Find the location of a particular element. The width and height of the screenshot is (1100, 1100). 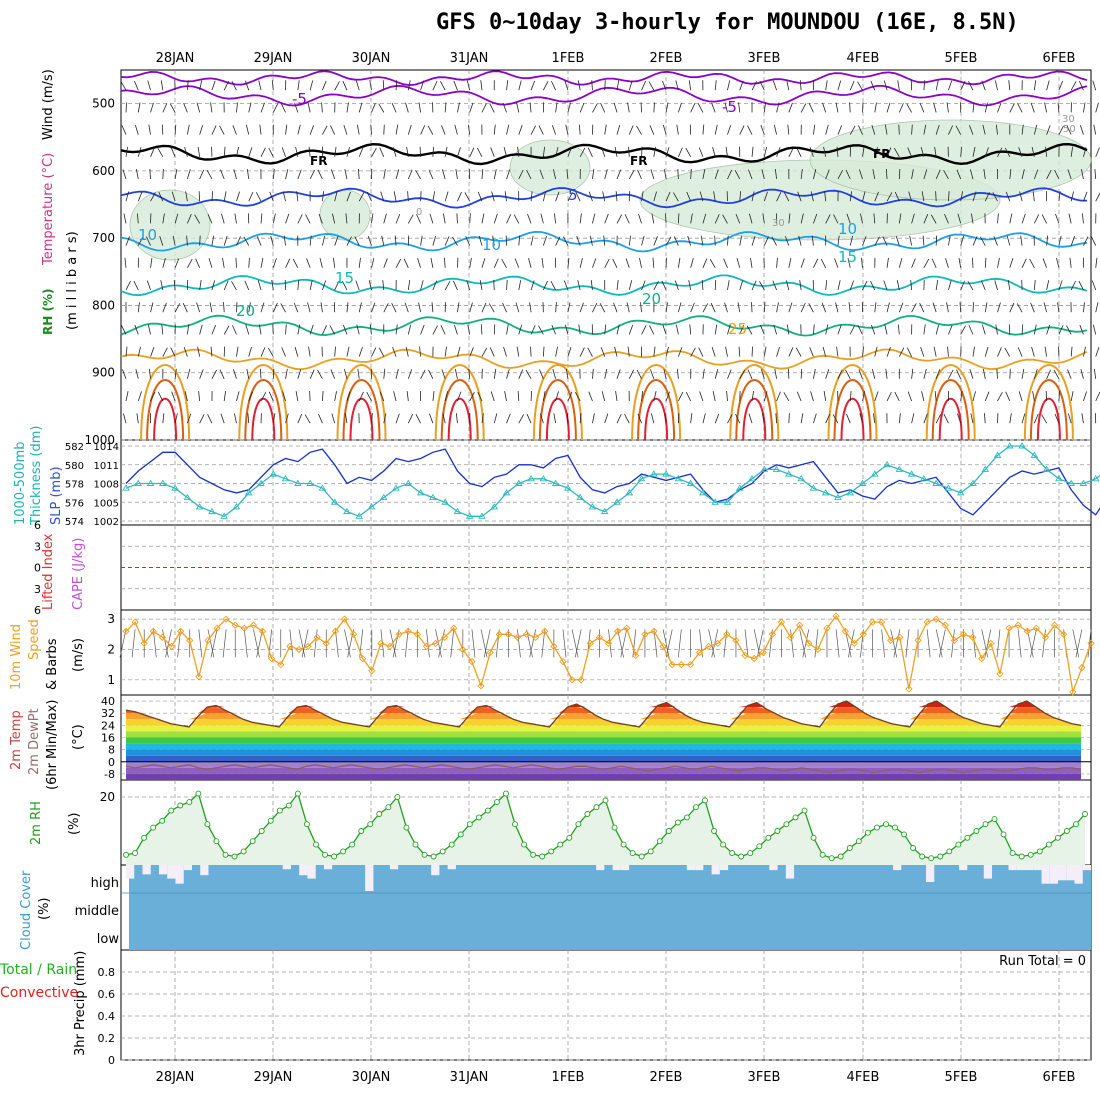

slp-tick-label: 1008 is located at coordinates (106, 485).